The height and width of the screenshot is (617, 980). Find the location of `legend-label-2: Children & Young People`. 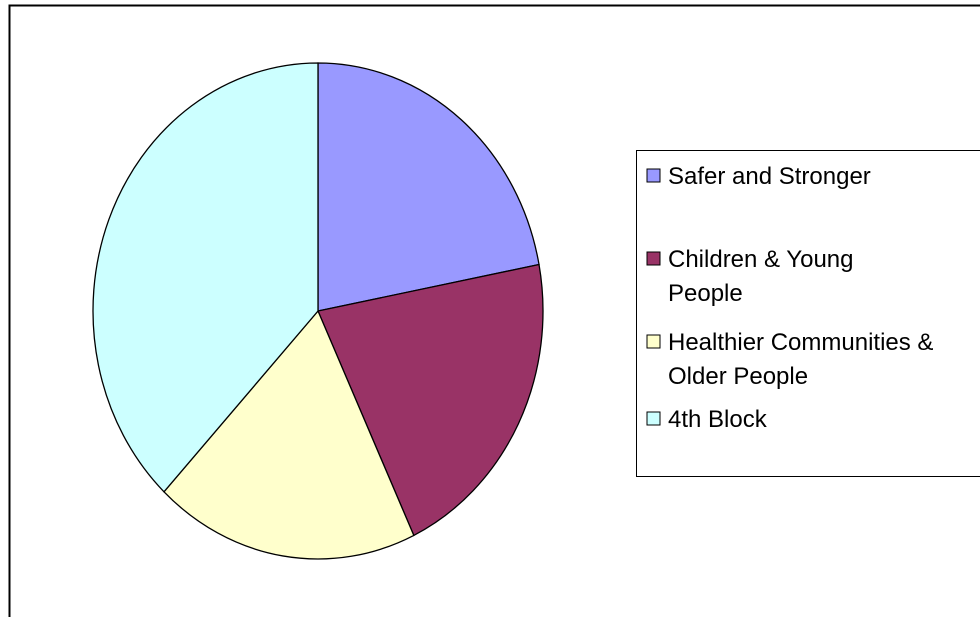

legend-label-2: Children & Young People is located at coordinates (760, 276).